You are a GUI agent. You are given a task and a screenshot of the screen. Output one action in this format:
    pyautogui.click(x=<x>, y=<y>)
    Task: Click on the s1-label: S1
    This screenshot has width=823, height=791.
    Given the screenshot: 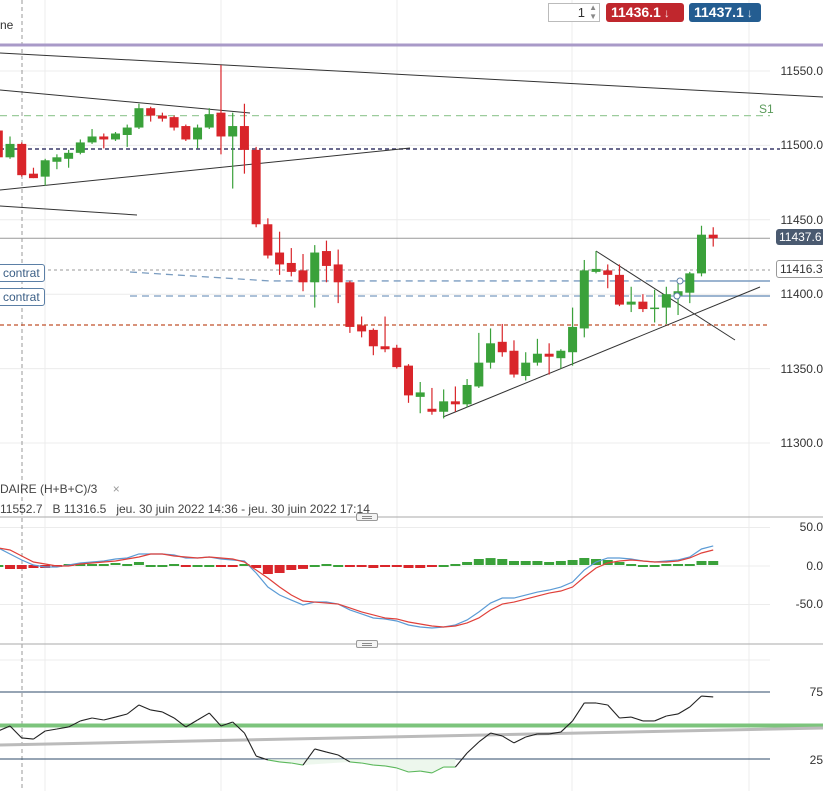 What is the action you would take?
    pyautogui.click(x=766, y=109)
    